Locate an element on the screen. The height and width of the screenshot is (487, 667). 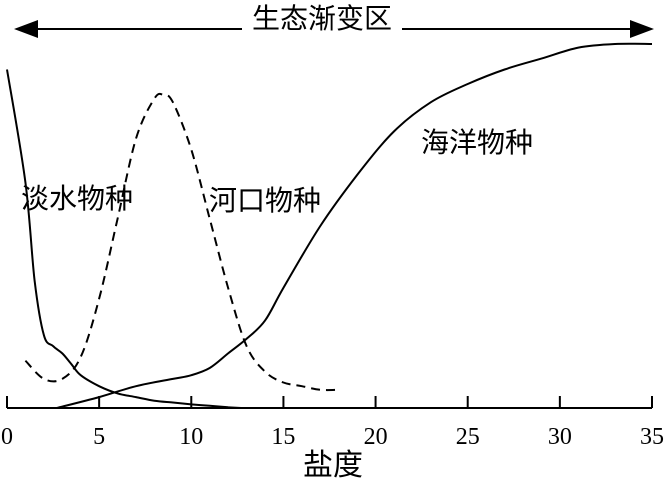
series-freshwater-label: 淡水物种 is located at coordinates (77, 198).